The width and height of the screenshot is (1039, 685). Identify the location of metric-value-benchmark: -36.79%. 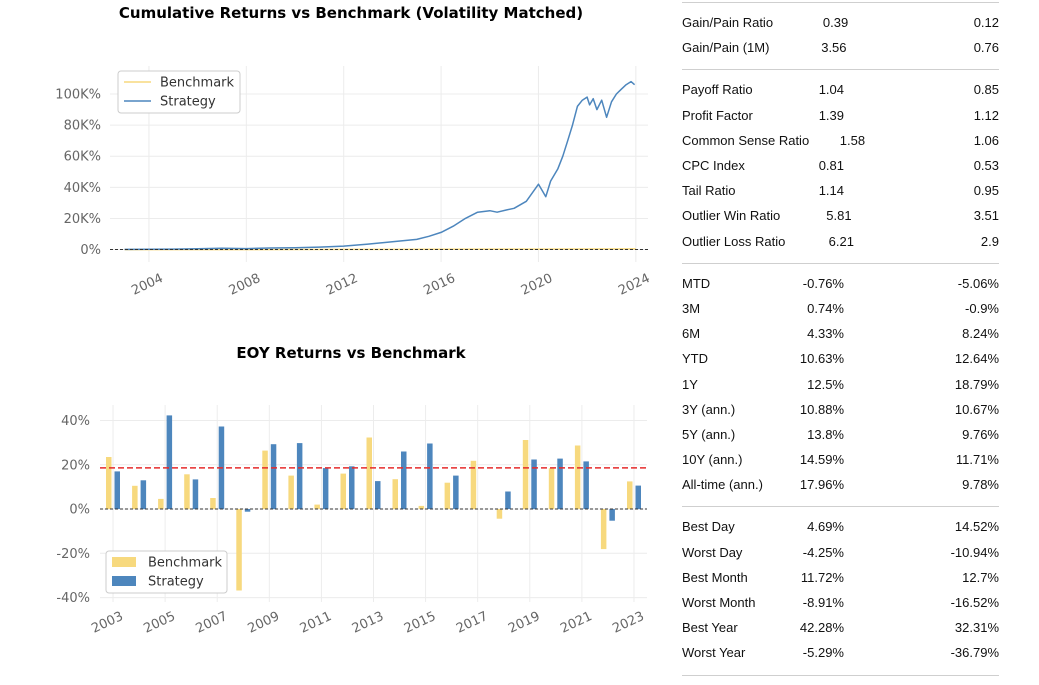
(974, 653).